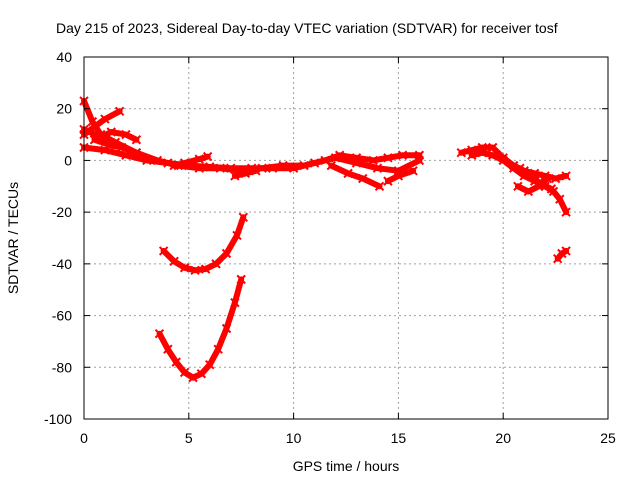 The width and height of the screenshot is (640, 480). What do you see at coordinates (294, 438) in the screenshot?
I see `x-tick-label: 10` at bounding box center [294, 438].